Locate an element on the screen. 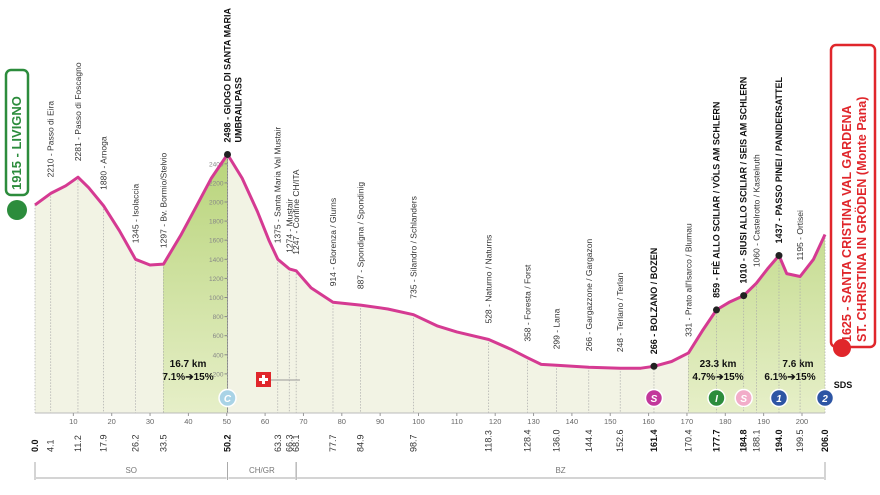 Image resolution: width=880 pixels, height=495 pixels. km-label: 194.0 is located at coordinates (779, 440).